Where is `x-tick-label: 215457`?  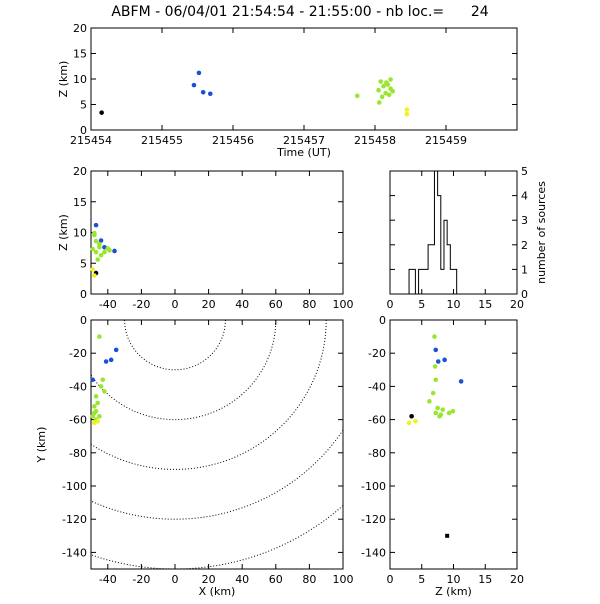 x-tick-label: 215457 is located at coordinates (304, 140).